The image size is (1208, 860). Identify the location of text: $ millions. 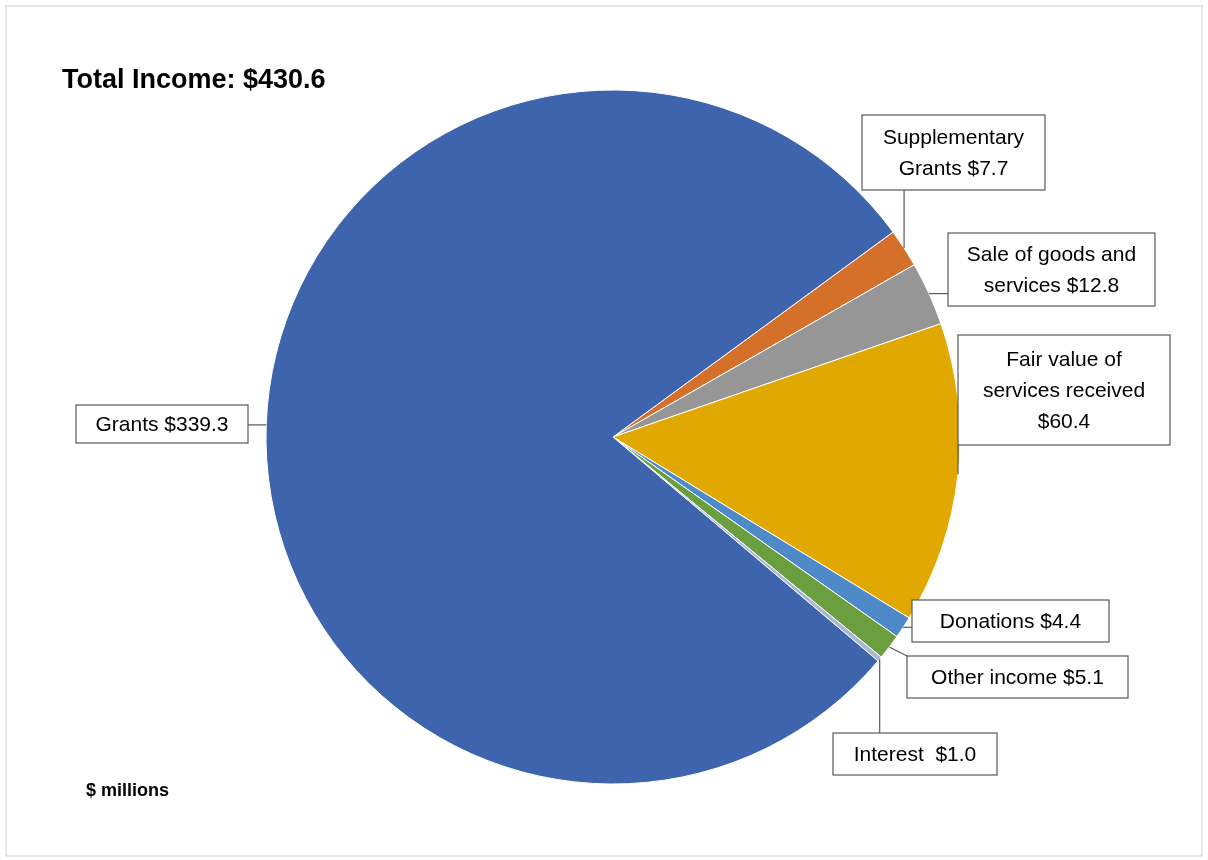
(128, 790).